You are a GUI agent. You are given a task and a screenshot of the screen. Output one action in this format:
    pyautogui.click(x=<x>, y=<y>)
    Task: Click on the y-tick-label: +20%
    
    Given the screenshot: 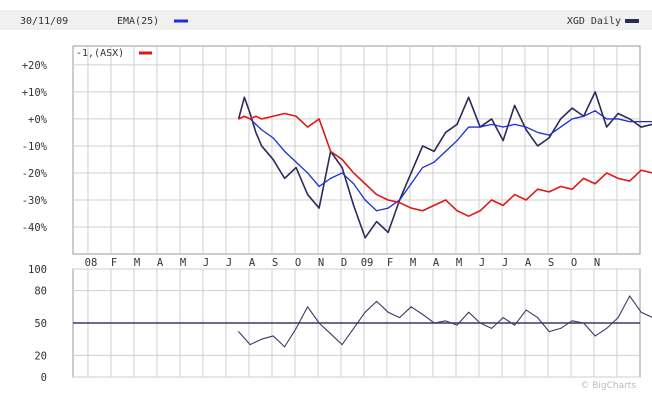 What is the action you would take?
    pyautogui.click(x=35, y=66)
    